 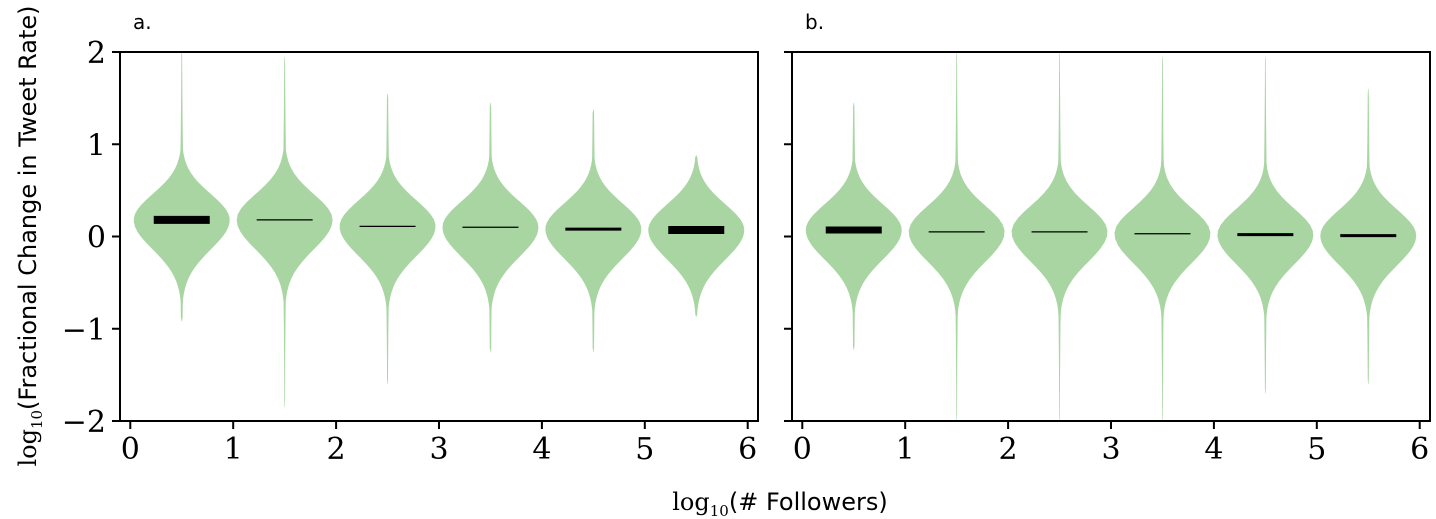 I want to click on panel-a-xtick-label-5: 5, so click(x=644, y=449).